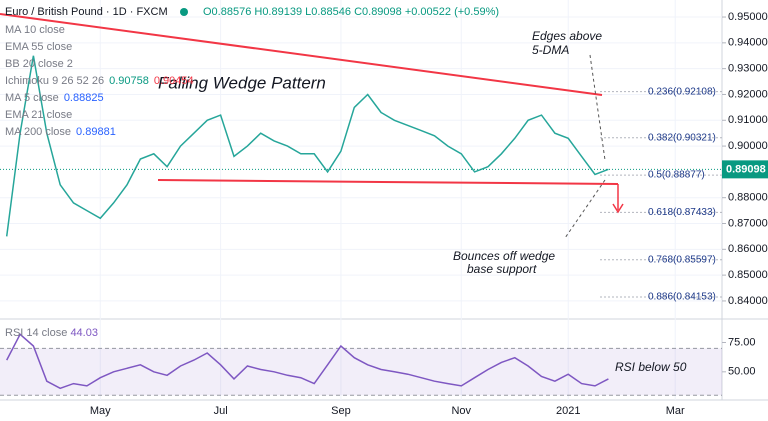  I want to click on indicator-name: Ichimoku 9 26 52 26, so click(54, 81).